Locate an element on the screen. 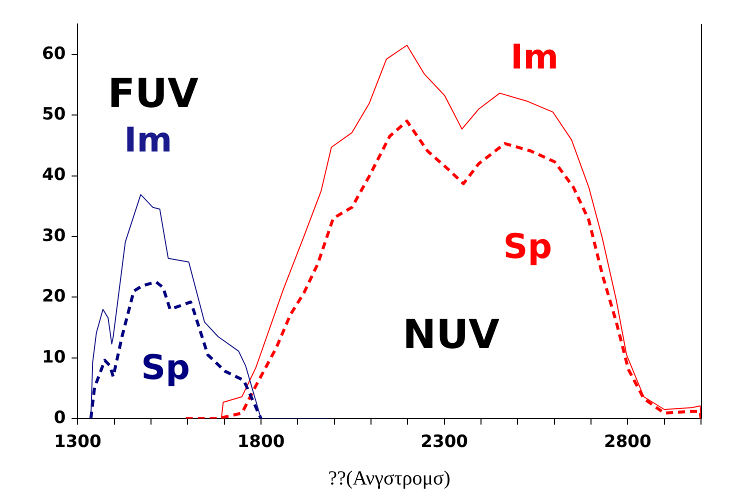 This screenshot has width=733, height=501. y-tick-label: 40 is located at coordinates (54, 175).